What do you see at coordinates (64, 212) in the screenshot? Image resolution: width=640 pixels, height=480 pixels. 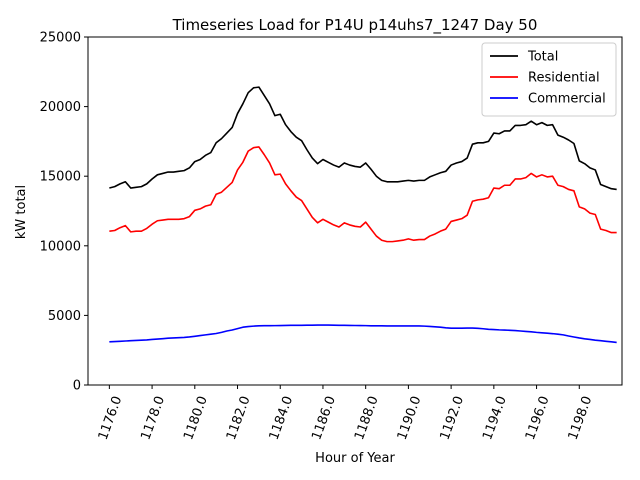 I see `y-axis: 0 5000 10000 15000 20000 25000` at bounding box center [64, 212].